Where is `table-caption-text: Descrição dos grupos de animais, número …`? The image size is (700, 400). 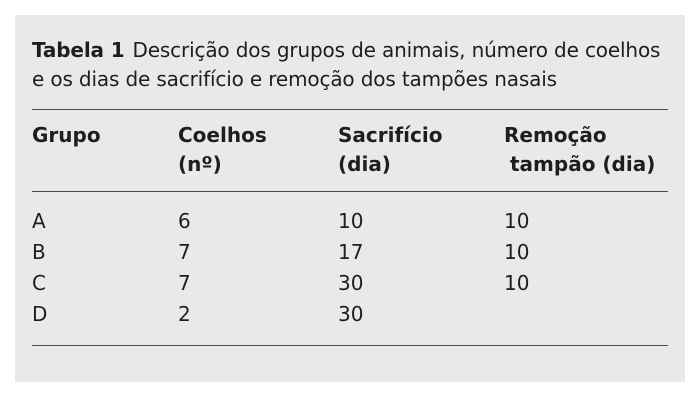
table-caption-text: Descrição dos grupos de animais, número … is located at coordinates (346, 64).